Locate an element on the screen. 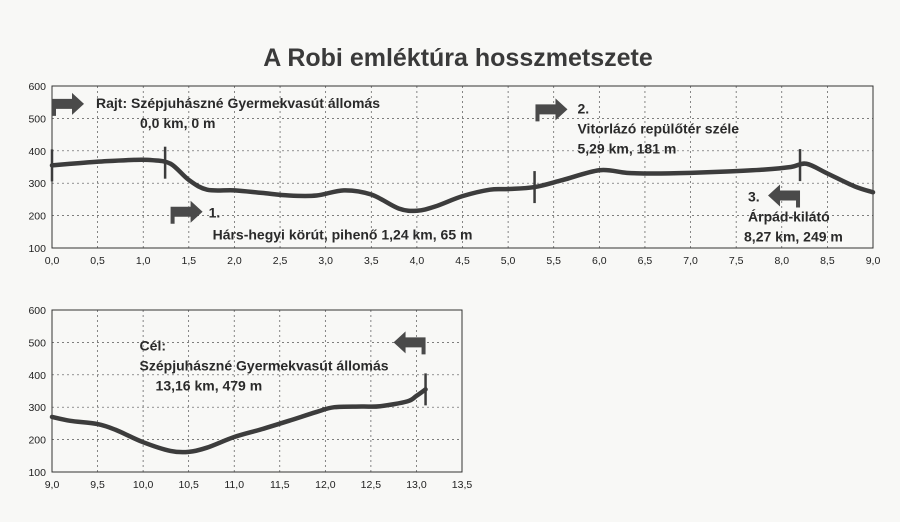 This screenshot has height=522, width=900. x-tick-label: 0,0 is located at coordinates (52, 261).